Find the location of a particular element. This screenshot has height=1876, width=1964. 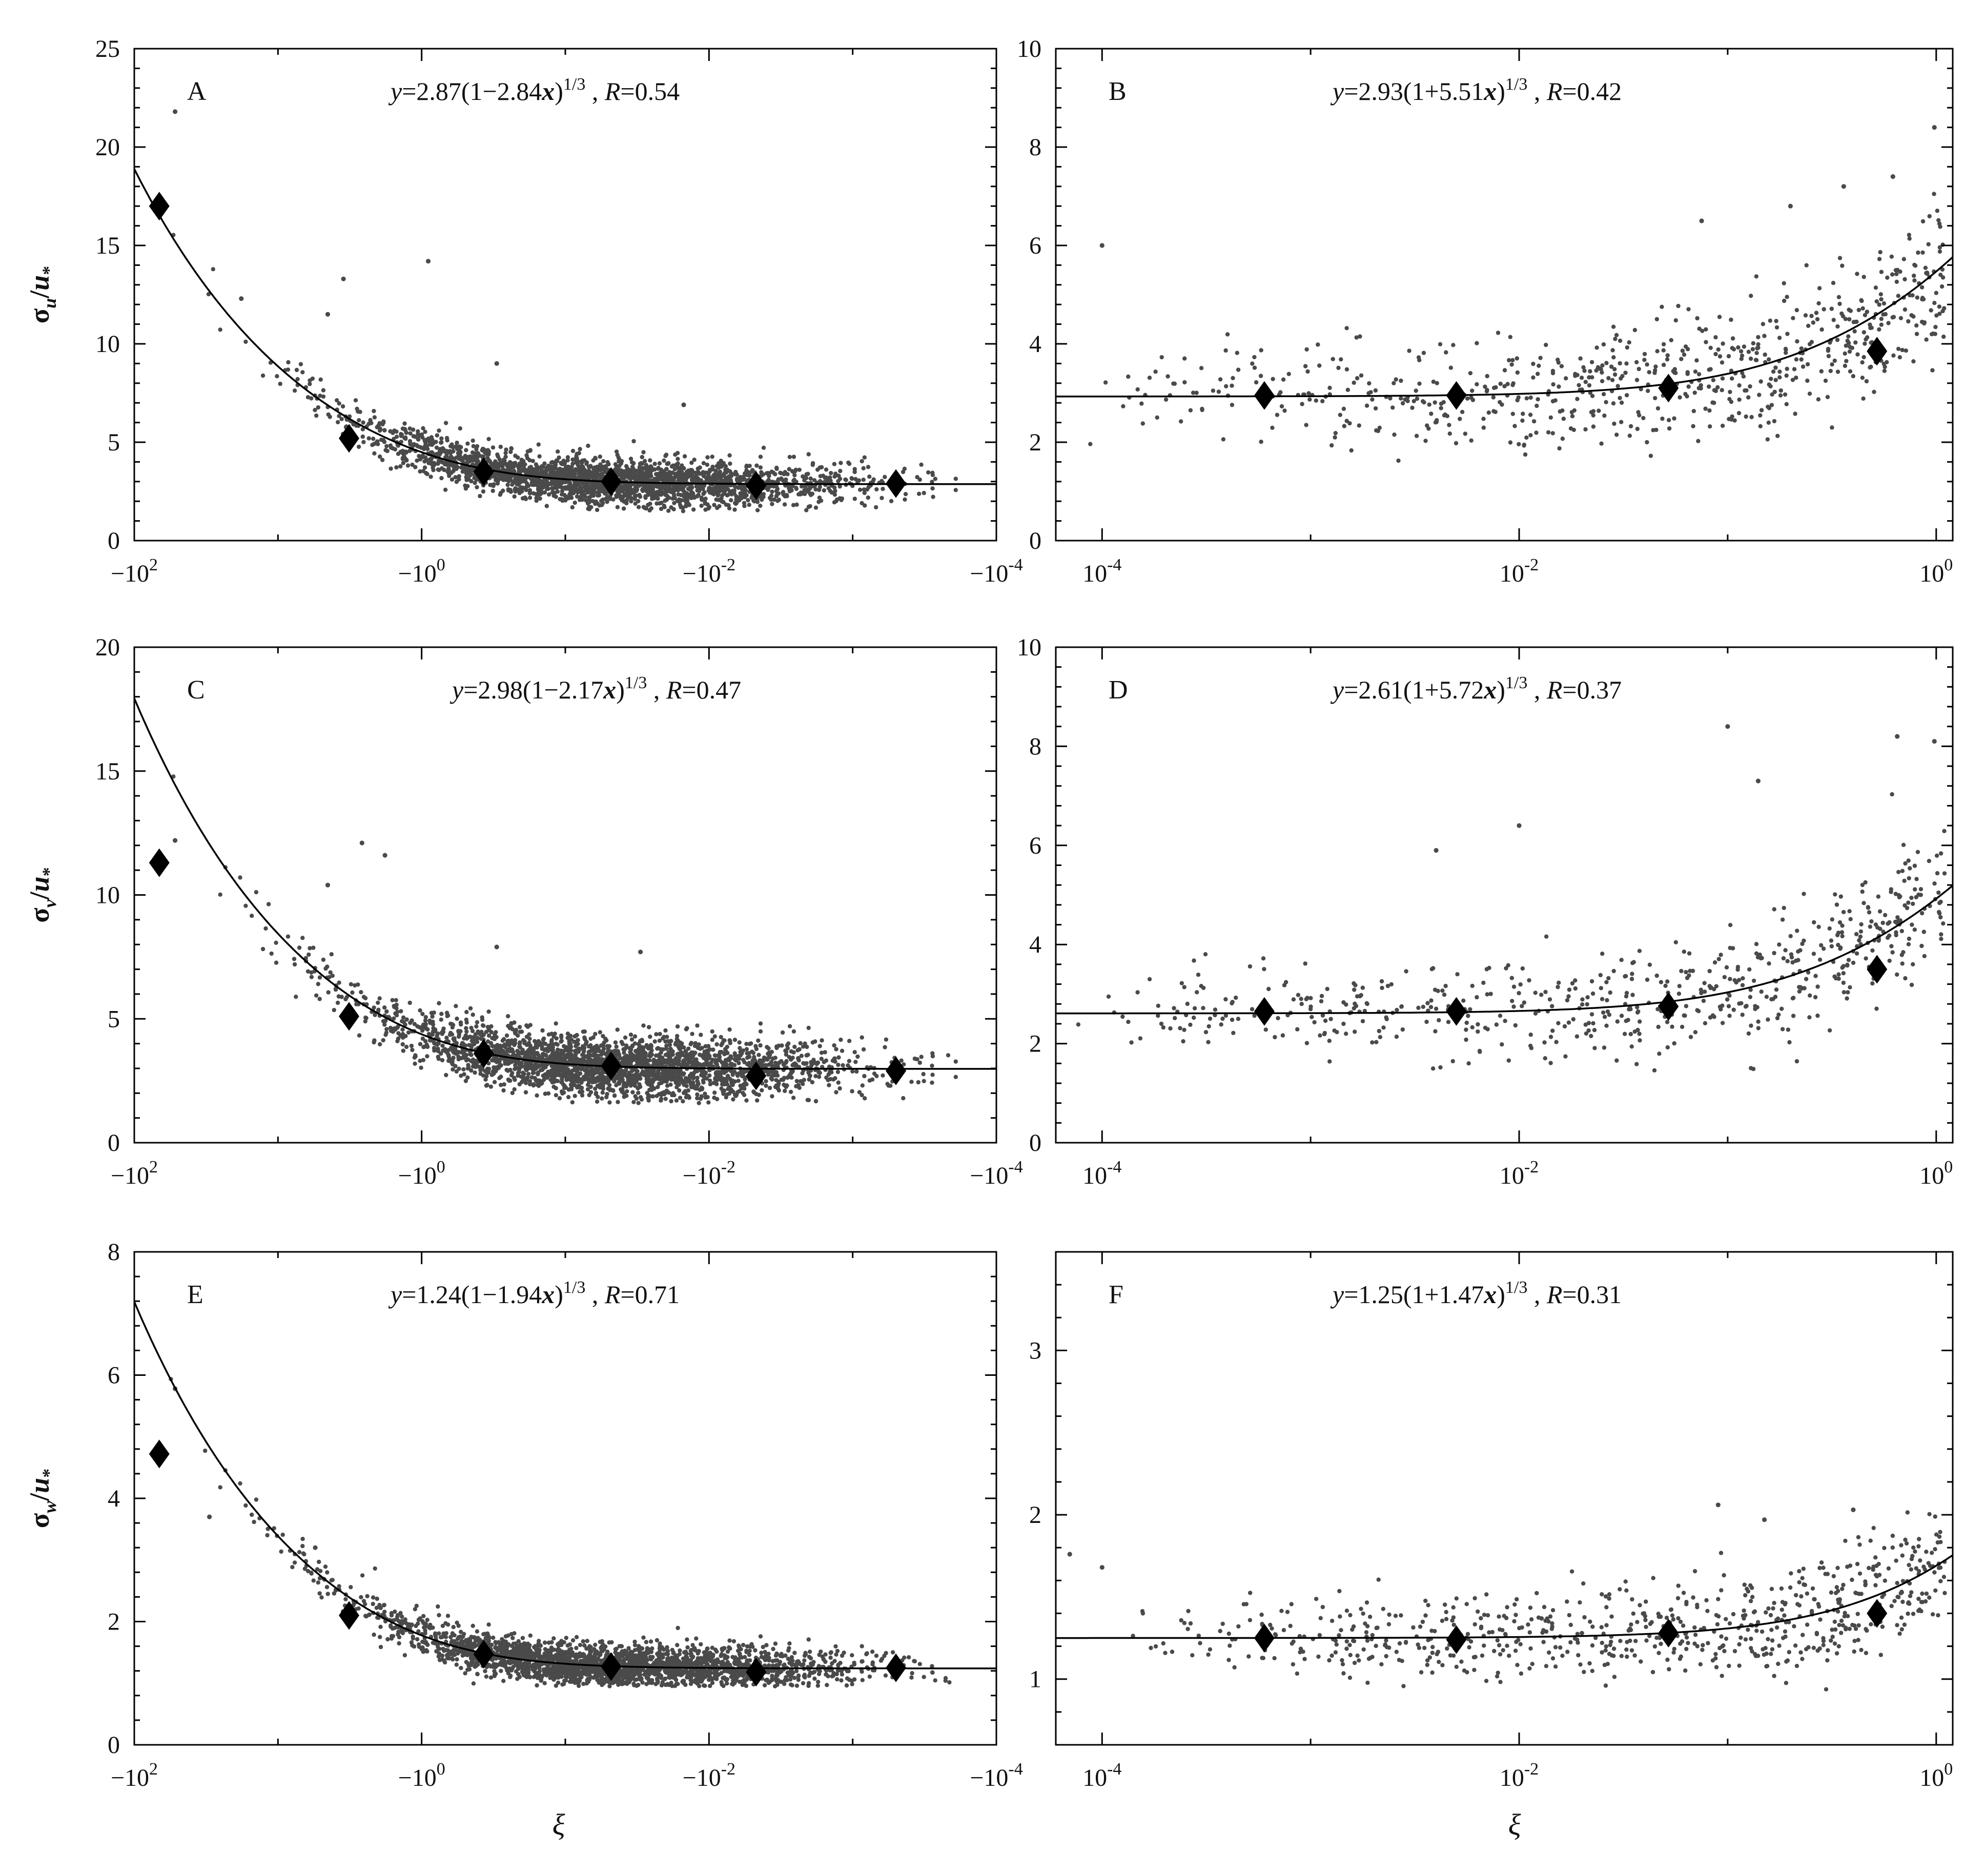

bin-mean-marker is located at coordinates (1877, 351).